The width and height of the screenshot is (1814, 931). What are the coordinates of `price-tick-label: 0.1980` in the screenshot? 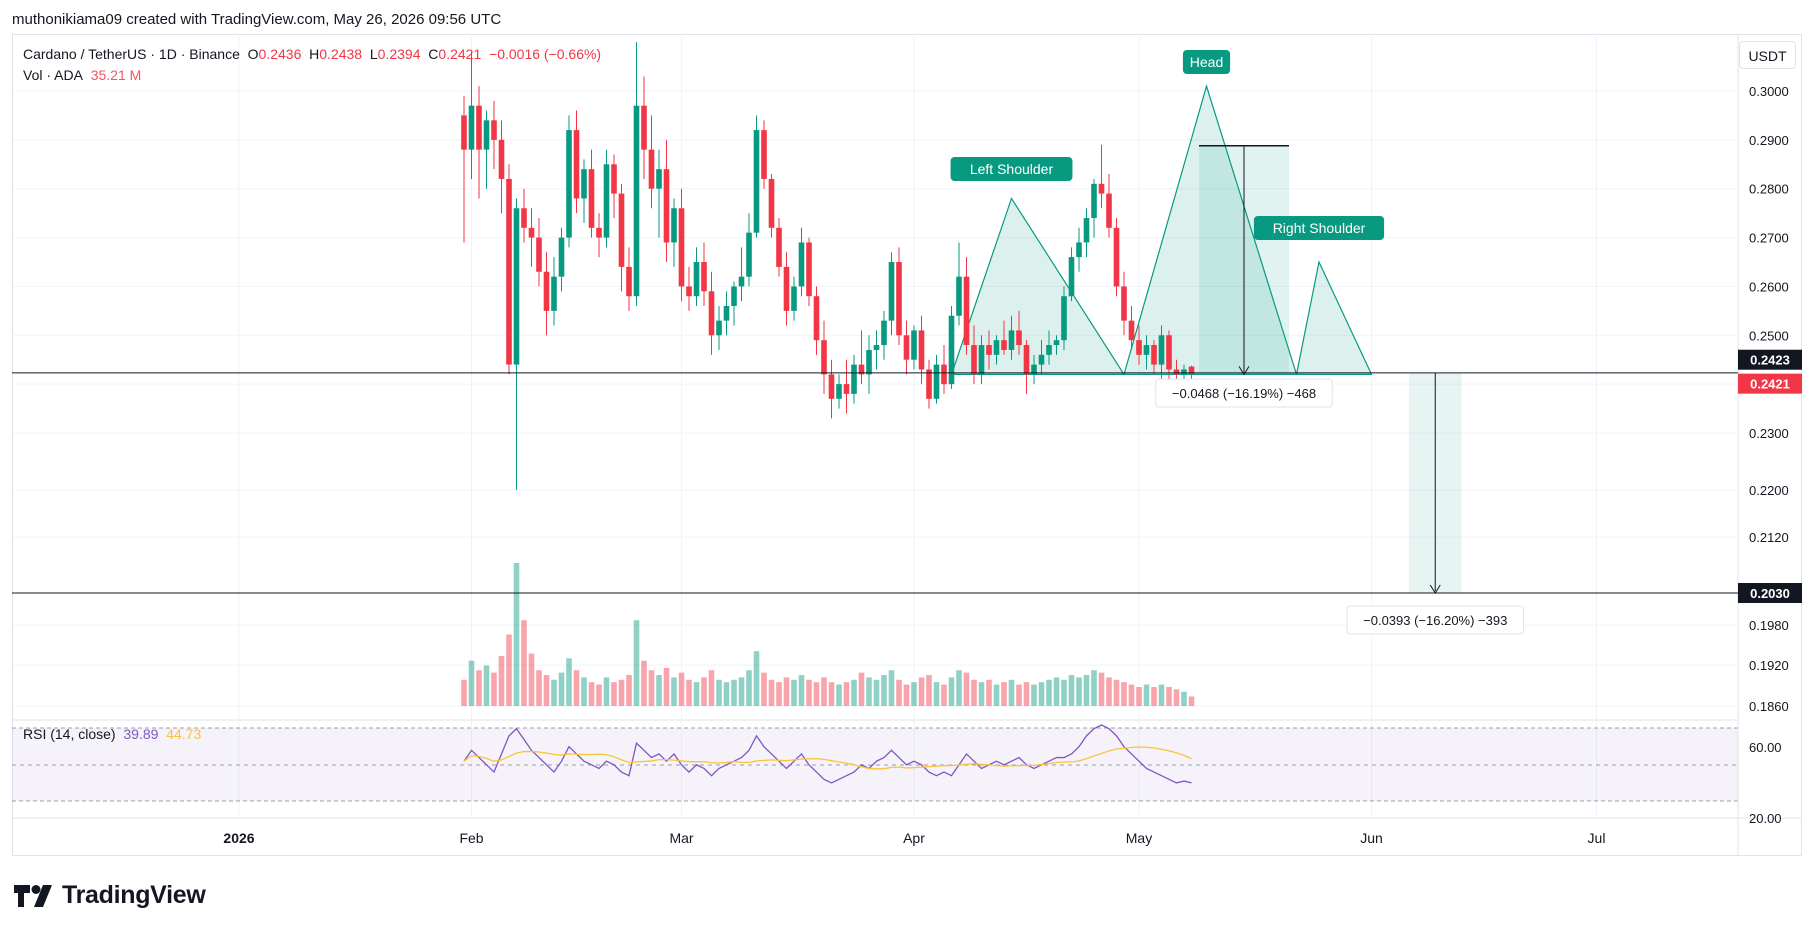 It's located at (1769, 625).